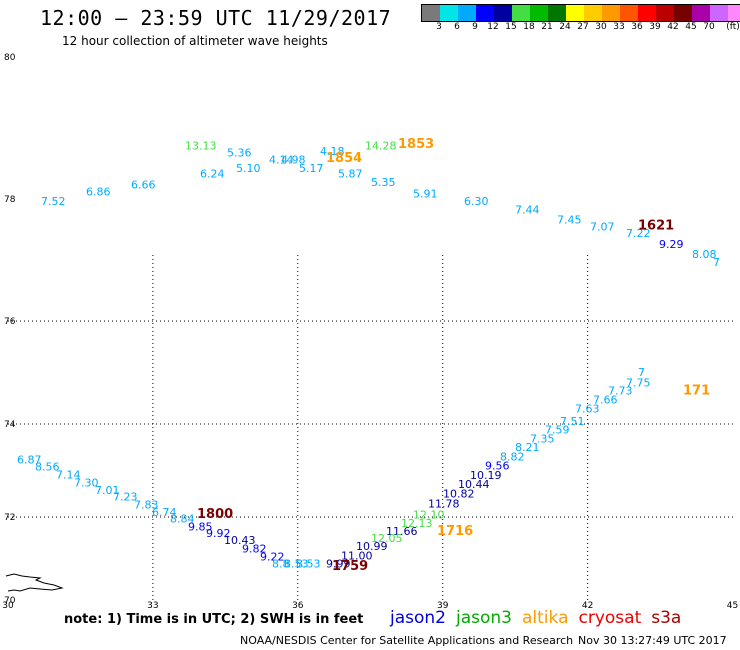 This screenshot has width=740, height=650. I want to click on wave-height-label: 6.87, so click(29, 460).